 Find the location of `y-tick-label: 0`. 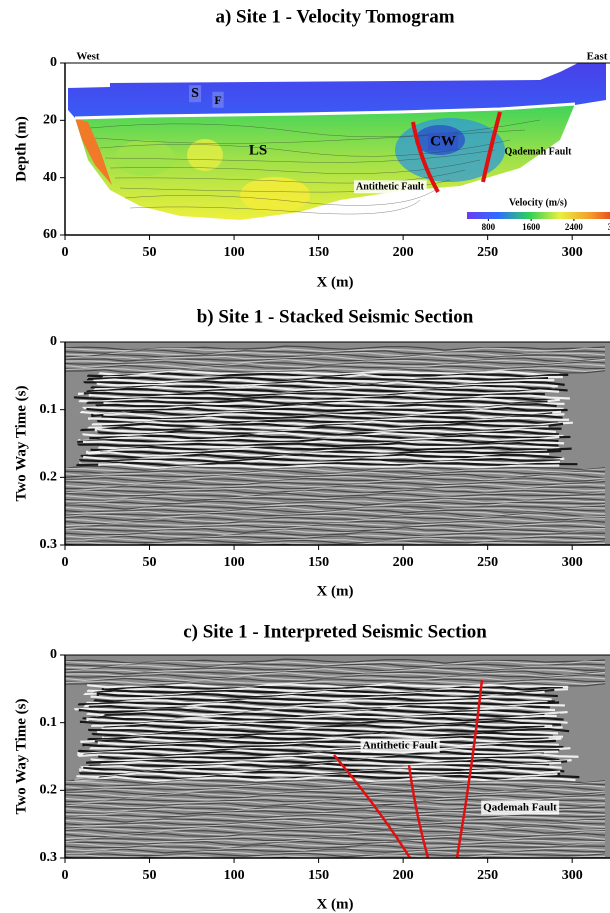

y-tick-label: 0 is located at coordinates (53, 654).